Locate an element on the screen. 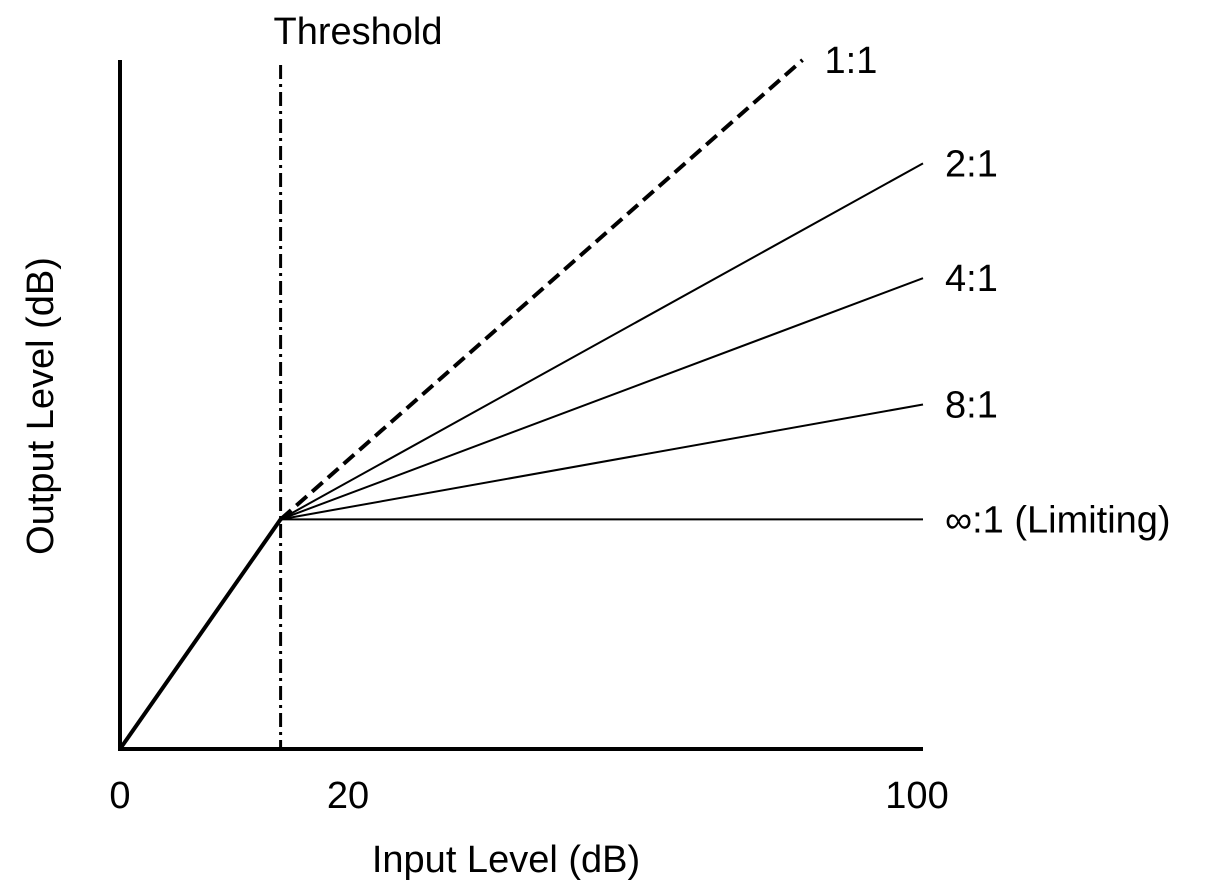 This screenshot has height=883, width=1224. x-tick-label-100: 100 is located at coordinates (916, 796).